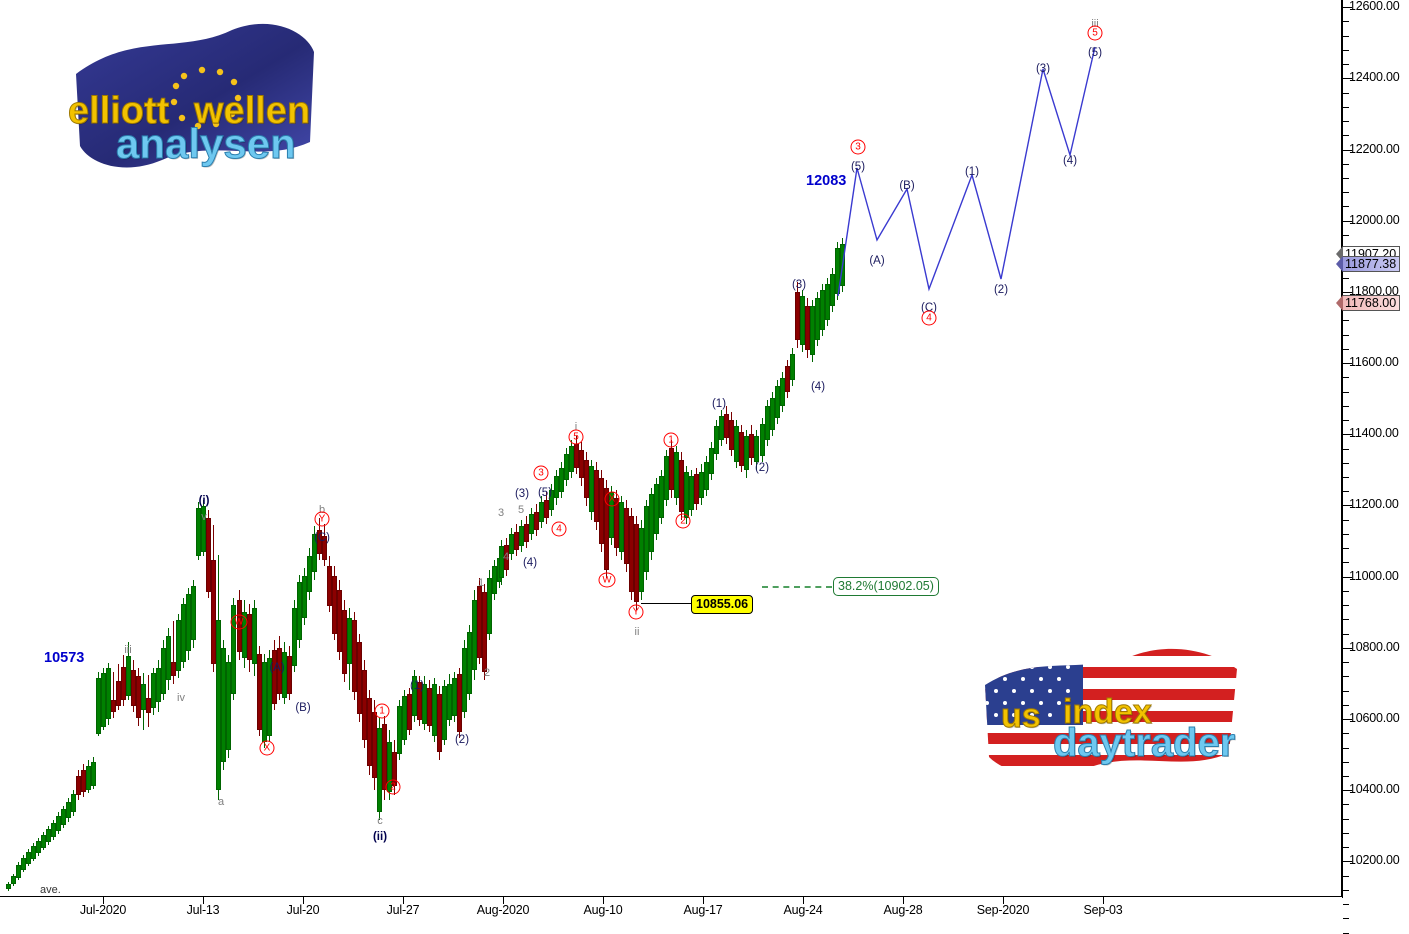 The image size is (1409, 934). Describe the element at coordinates (1003, 910) in the screenshot. I see `date-axis-label: Sep-2020` at that location.